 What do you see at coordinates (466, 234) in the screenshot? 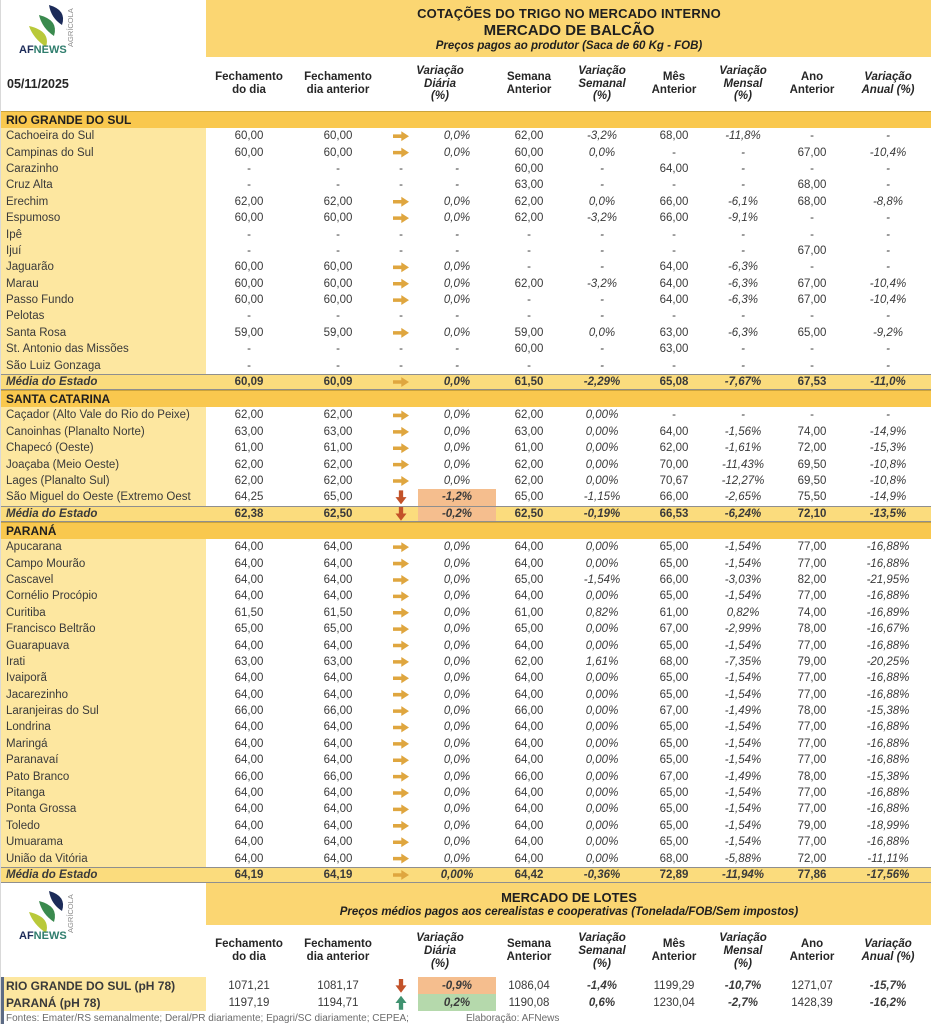
I see `table-row: Ipê - - - - - - - - - -` at bounding box center [466, 234].